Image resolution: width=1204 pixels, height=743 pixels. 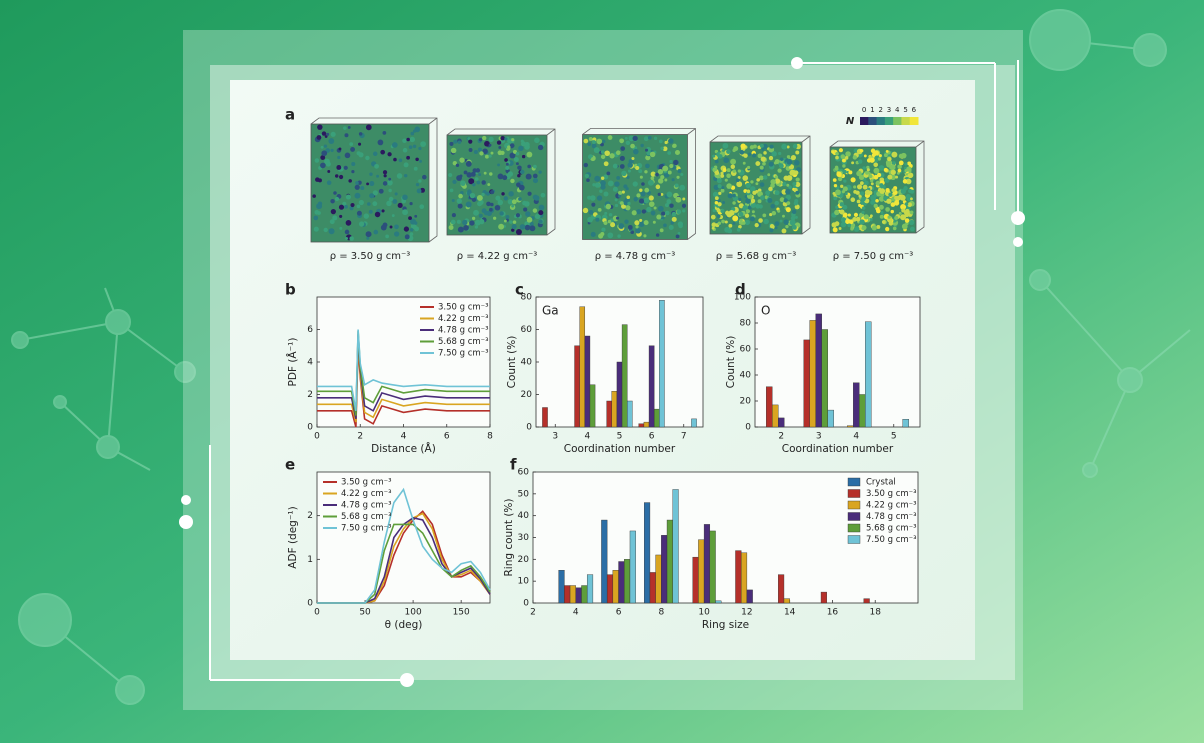 I want to click on colorbar-tick-label: 2, so click(x=880, y=110).